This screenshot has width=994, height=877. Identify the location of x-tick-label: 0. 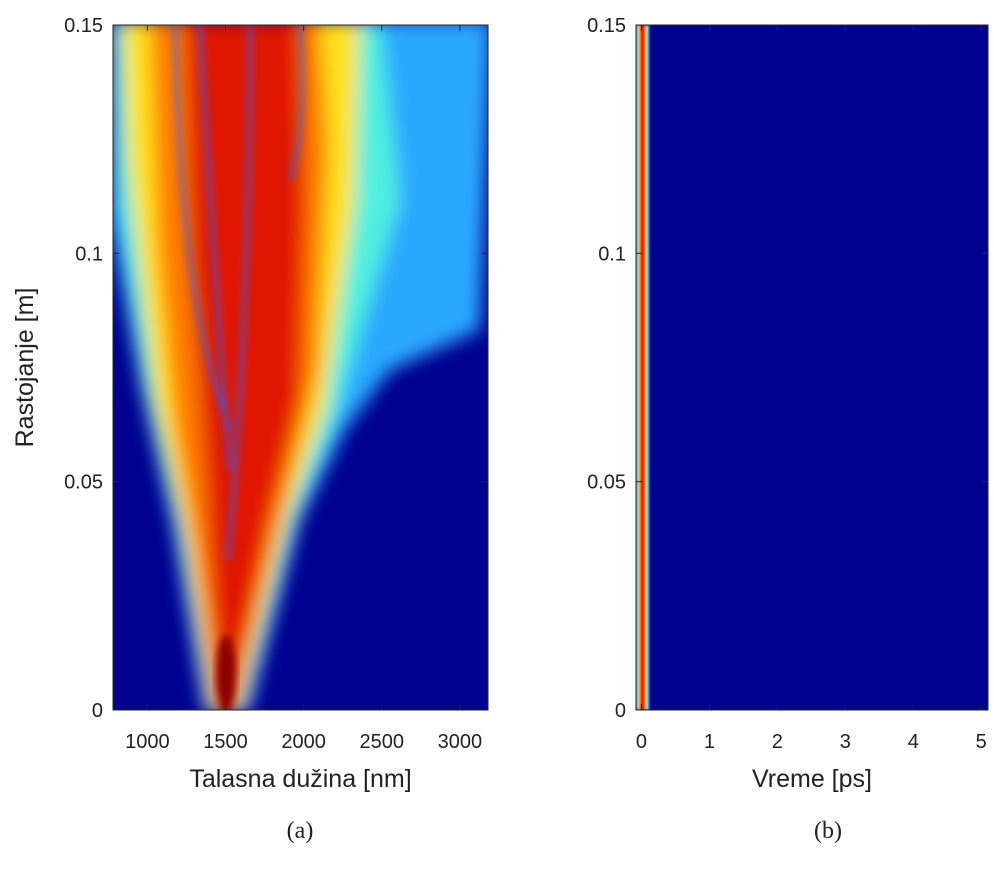
(641, 742).